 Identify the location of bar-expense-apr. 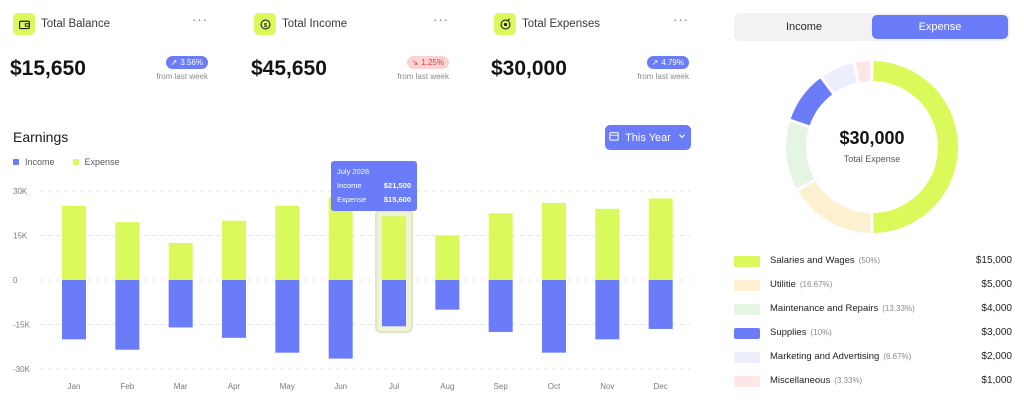
(234, 250).